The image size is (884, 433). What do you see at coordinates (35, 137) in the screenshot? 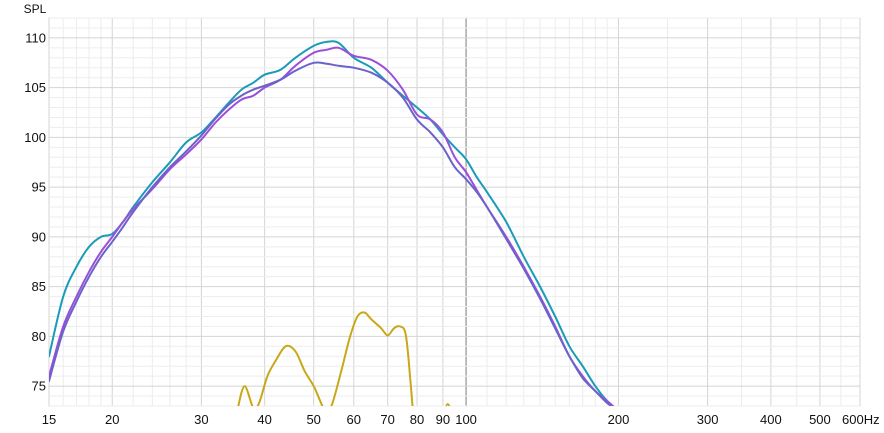
I see `y-tick-label: 100` at bounding box center [35, 137].